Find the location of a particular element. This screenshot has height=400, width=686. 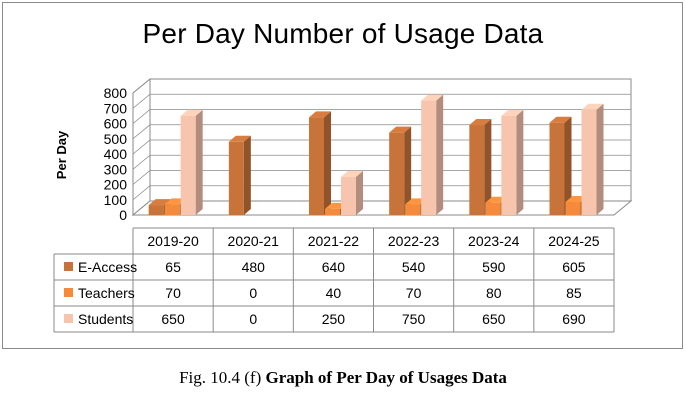

data-label: 690 is located at coordinates (574, 319).